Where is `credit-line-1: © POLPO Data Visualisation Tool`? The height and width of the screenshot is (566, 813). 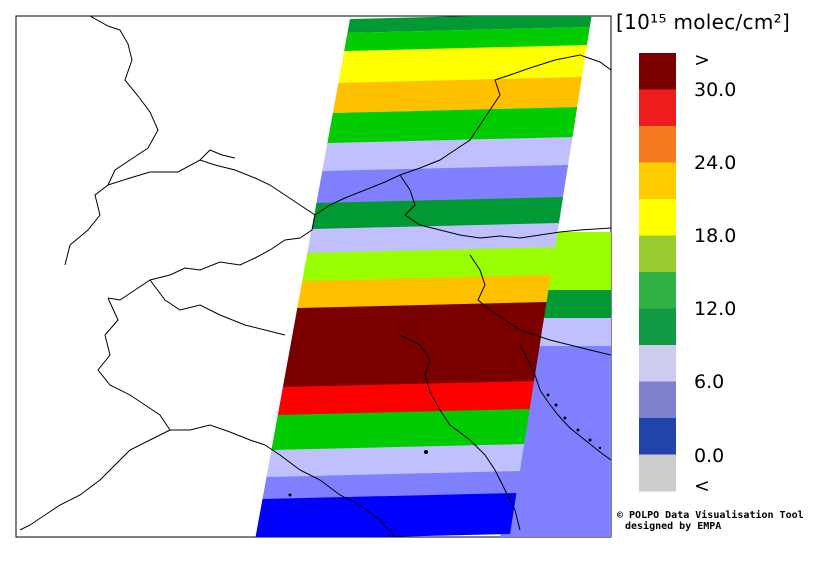
credit-line-1: © POLPO Data Visualisation Tool is located at coordinates (710, 515).